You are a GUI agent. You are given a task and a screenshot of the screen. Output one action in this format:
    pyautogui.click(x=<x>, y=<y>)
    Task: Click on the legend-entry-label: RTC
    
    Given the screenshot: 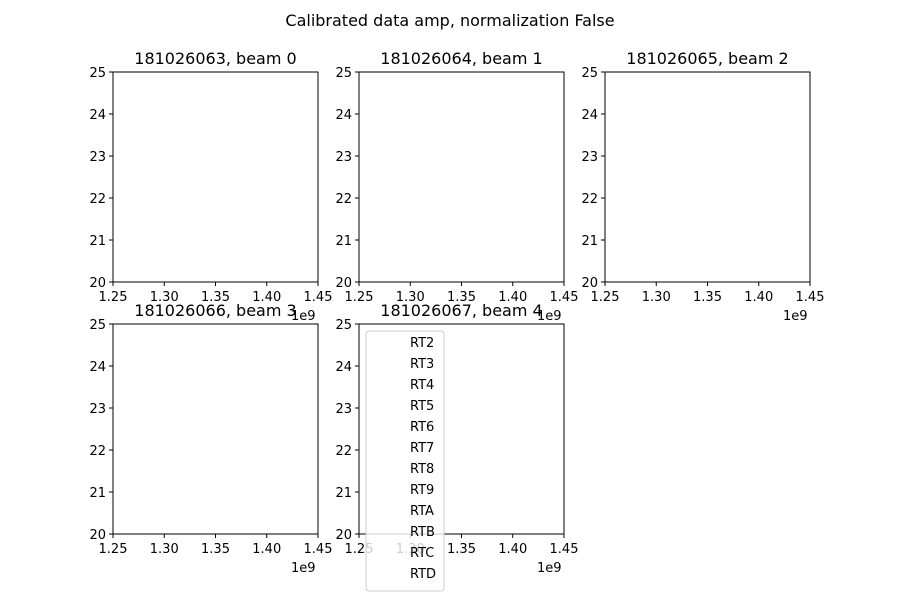 What is the action you would take?
    pyautogui.click(x=422, y=553)
    